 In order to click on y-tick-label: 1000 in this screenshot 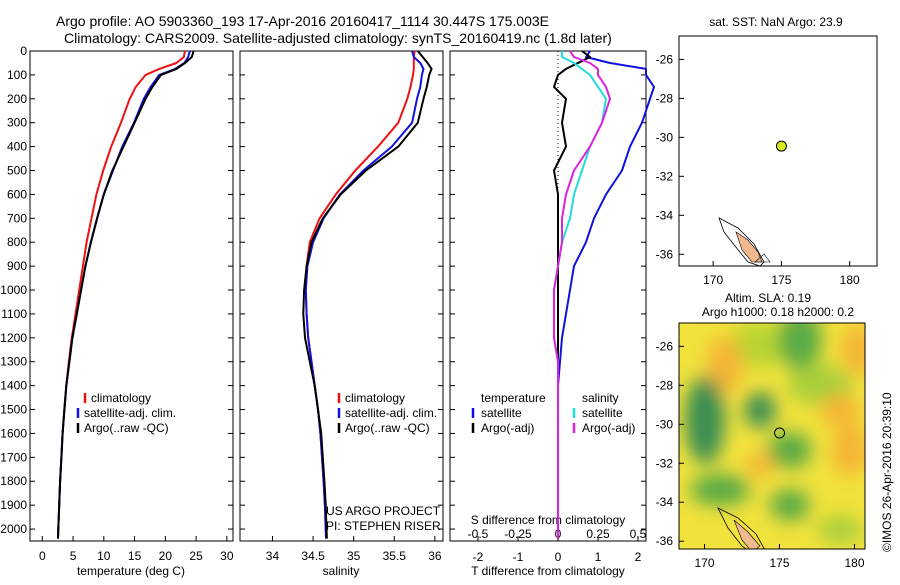, I will do `click(13, 290)`.